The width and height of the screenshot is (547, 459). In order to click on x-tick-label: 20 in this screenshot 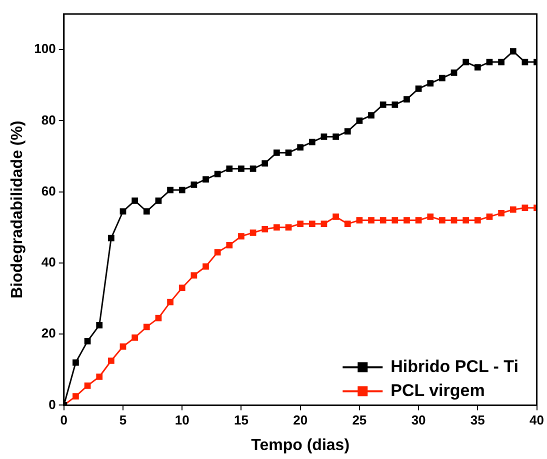, I will do `click(300, 420)`.